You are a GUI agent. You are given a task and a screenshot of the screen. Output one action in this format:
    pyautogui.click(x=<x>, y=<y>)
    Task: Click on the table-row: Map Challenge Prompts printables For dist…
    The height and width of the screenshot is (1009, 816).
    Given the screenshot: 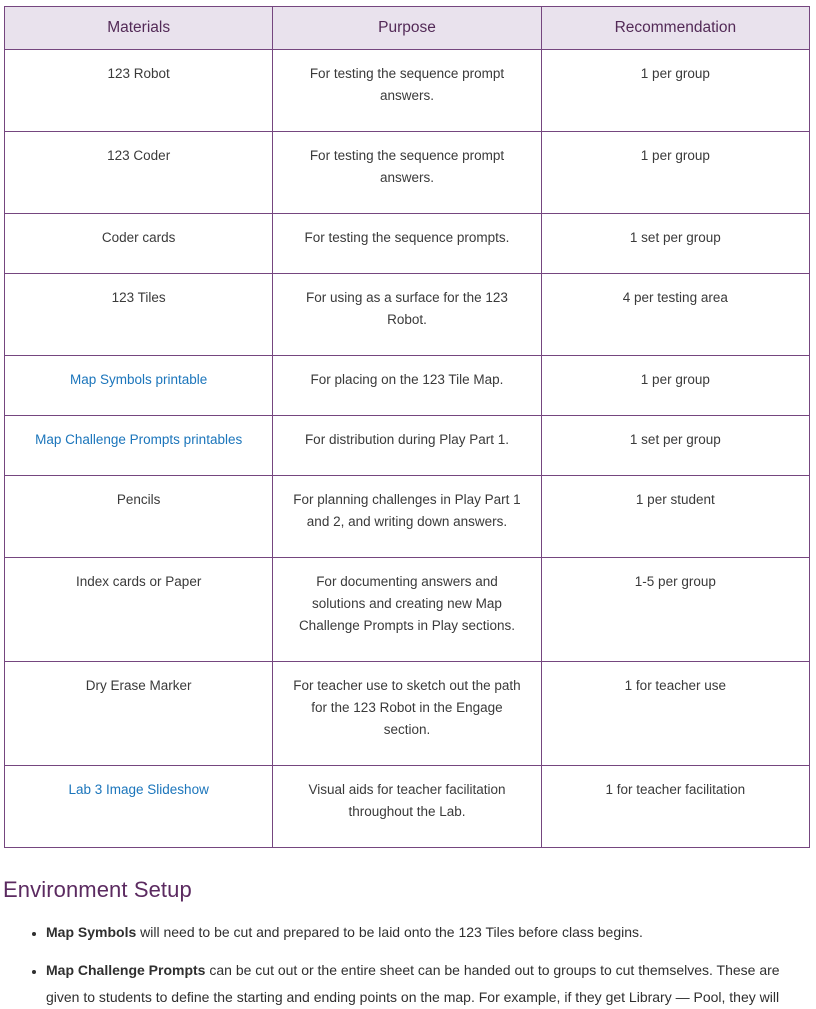 What is the action you would take?
    pyautogui.click(x=407, y=445)
    